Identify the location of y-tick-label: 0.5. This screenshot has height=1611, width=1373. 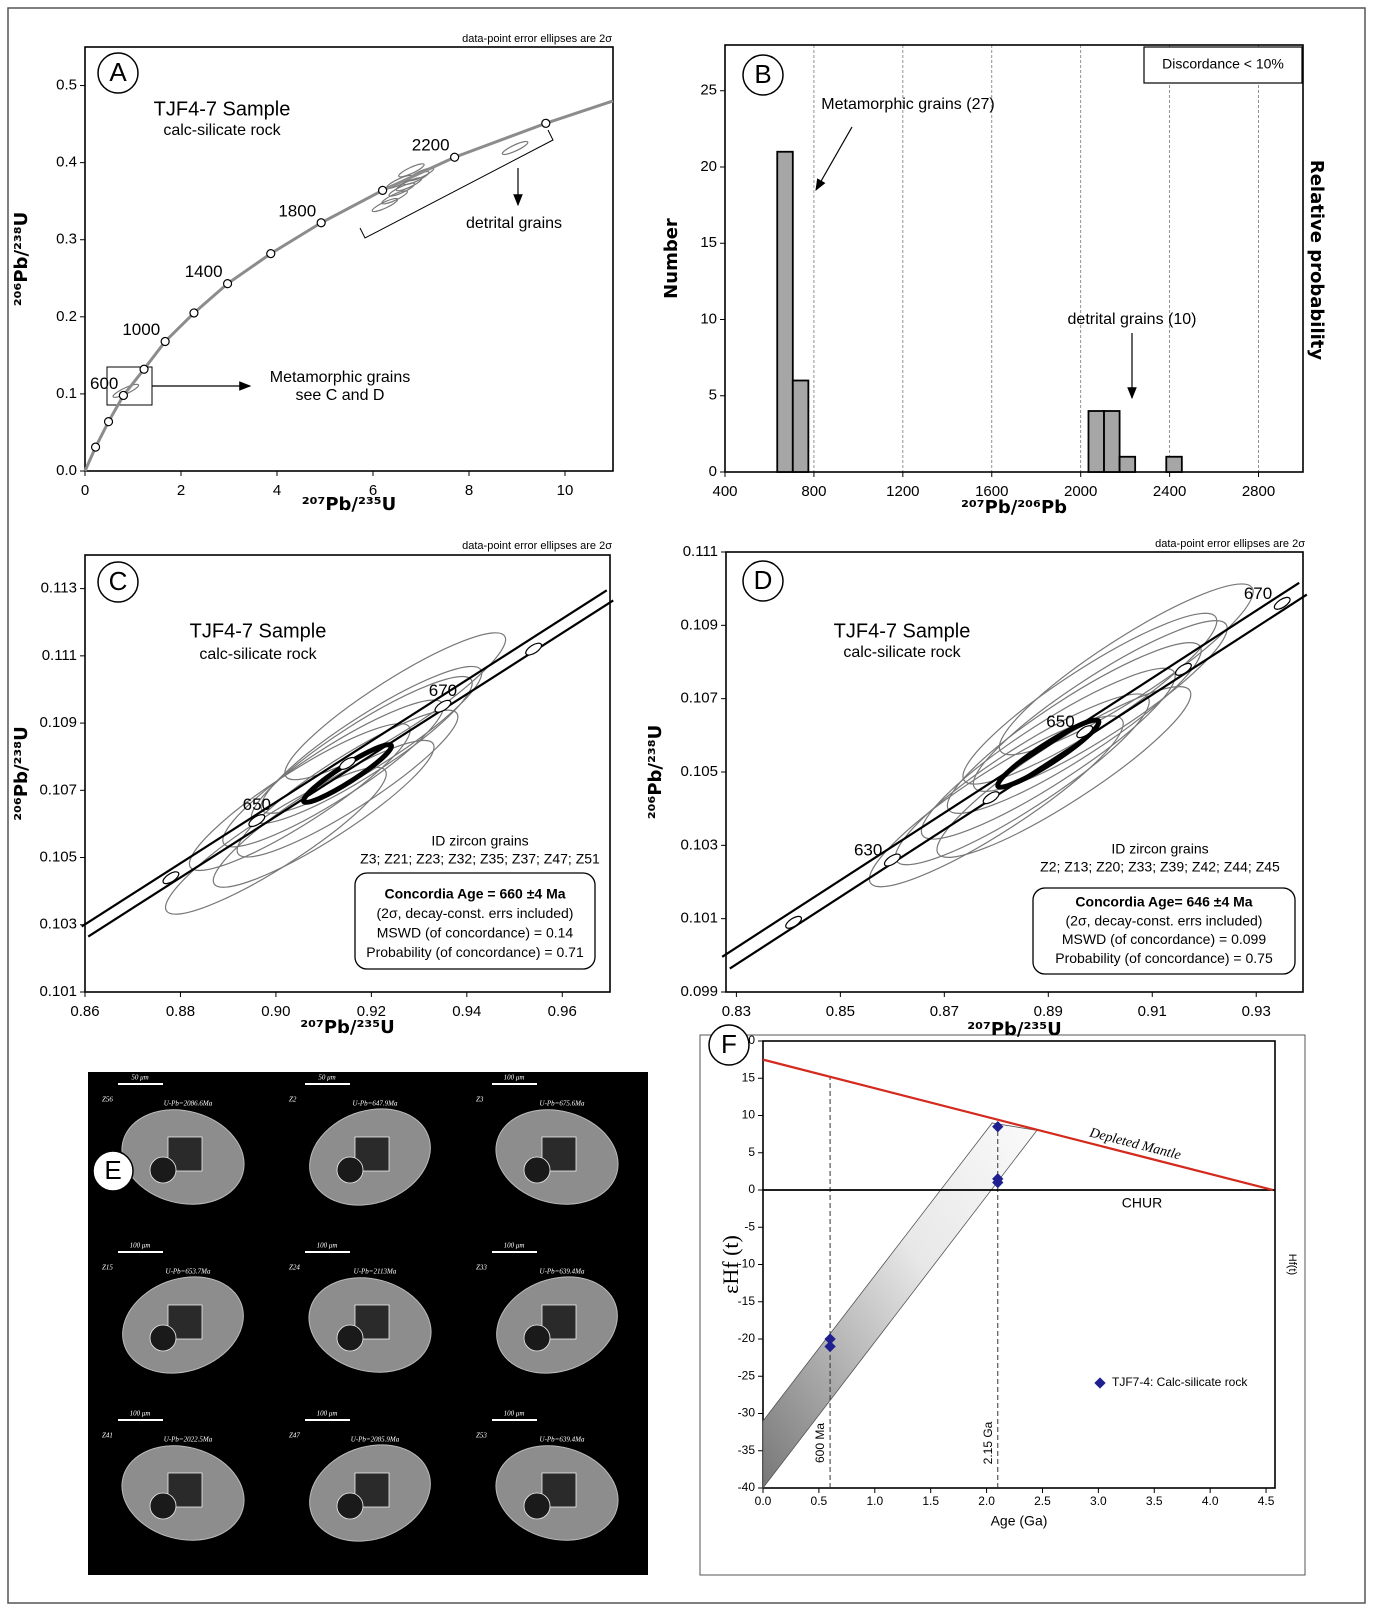
(66, 85).